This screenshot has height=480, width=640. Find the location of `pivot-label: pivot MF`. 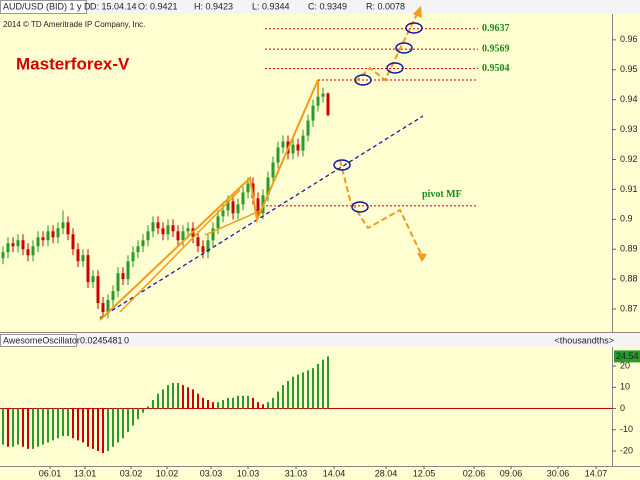

pivot-label: pivot MF is located at coordinates (442, 194).